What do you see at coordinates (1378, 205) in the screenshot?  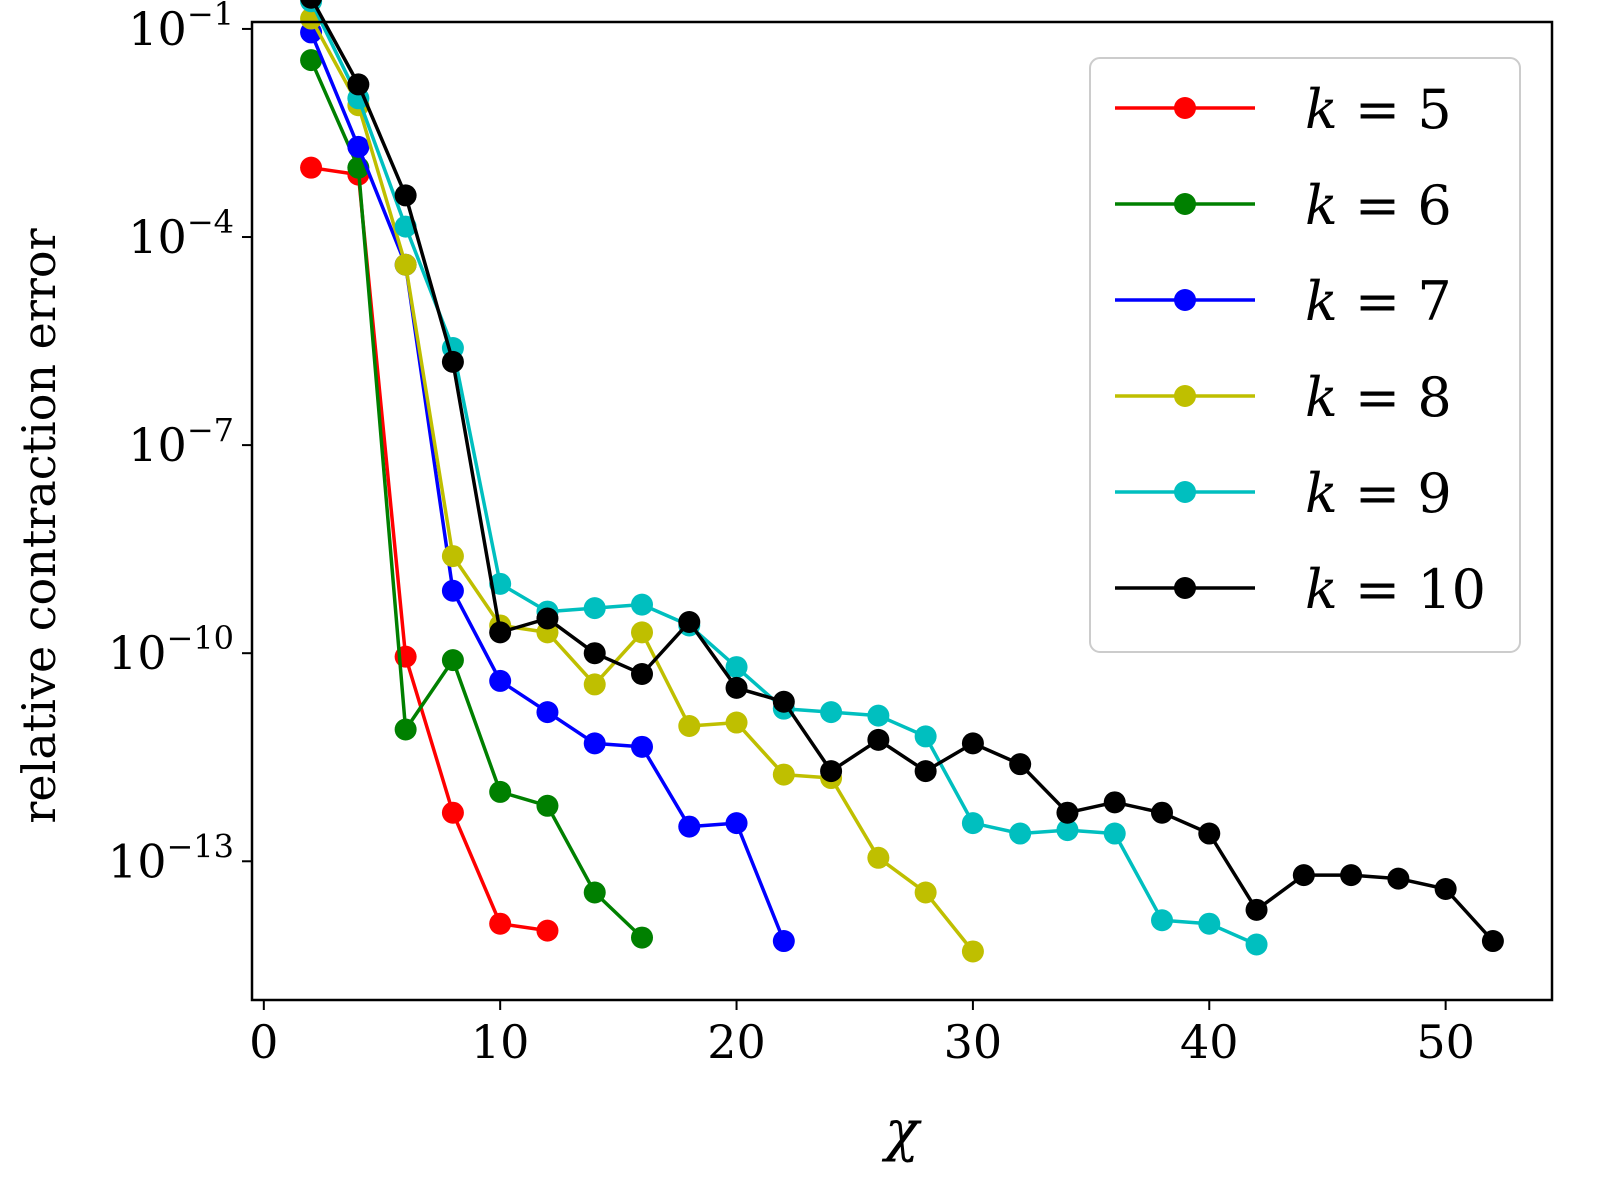 I see `legend-label: k = 6` at bounding box center [1378, 205].